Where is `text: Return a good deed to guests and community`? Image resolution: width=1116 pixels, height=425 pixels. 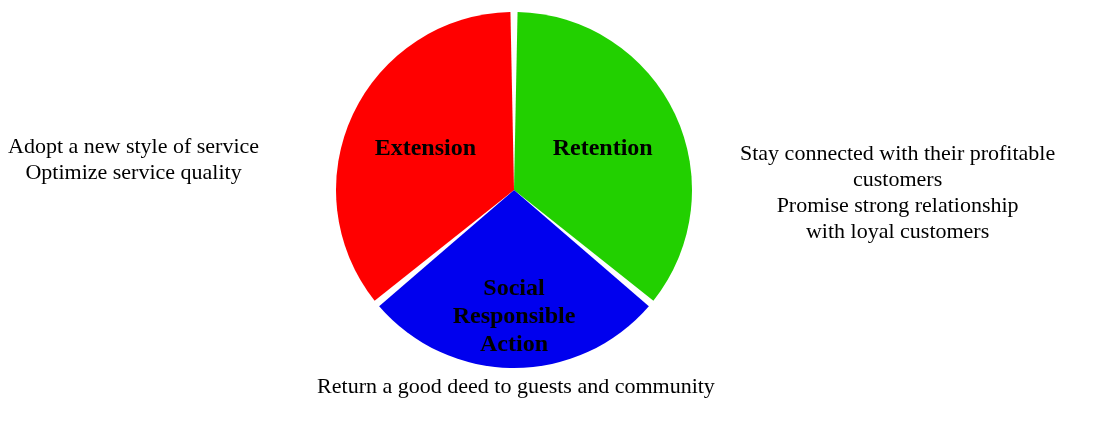
text: Return a good deed to guests and community is located at coordinates (516, 386).